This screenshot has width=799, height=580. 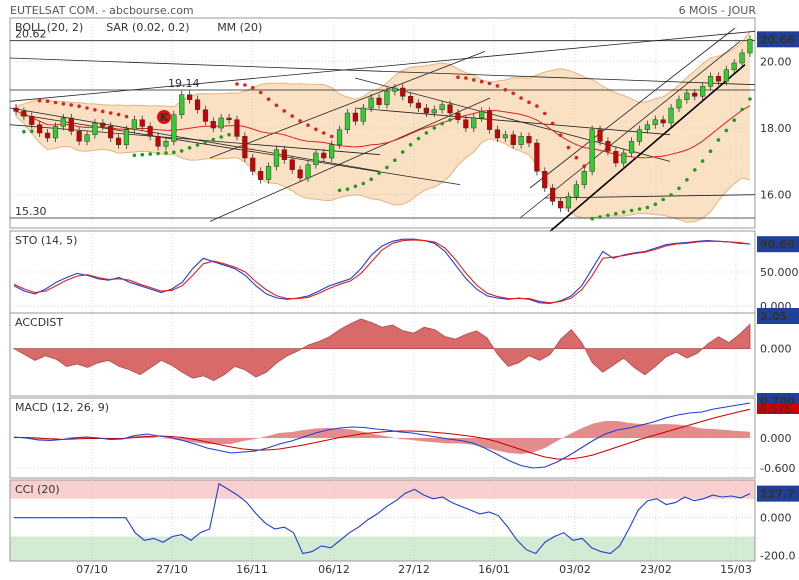 I want to click on cci-overbought-zone, so click(x=382, y=489).